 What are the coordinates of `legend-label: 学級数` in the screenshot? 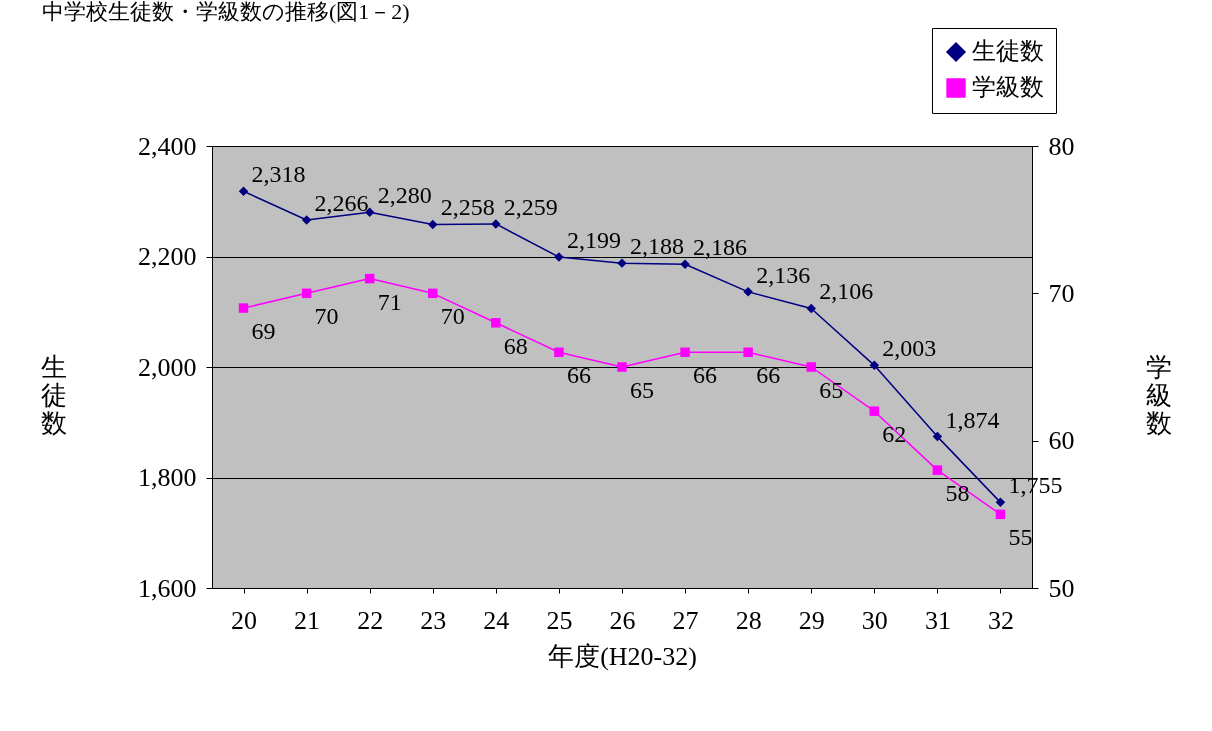 It's located at (1008, 87).